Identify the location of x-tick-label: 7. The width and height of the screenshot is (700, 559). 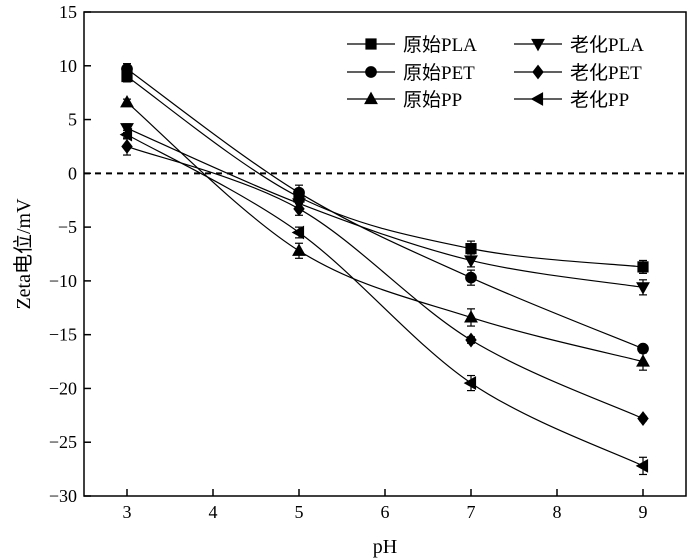
(471, 512).